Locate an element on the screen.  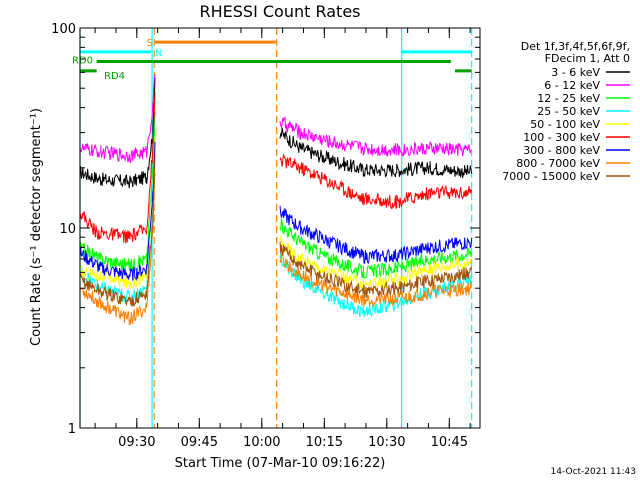
legend-header-1: FDecim 1, Att 0 is located at coordinates (587, 58).